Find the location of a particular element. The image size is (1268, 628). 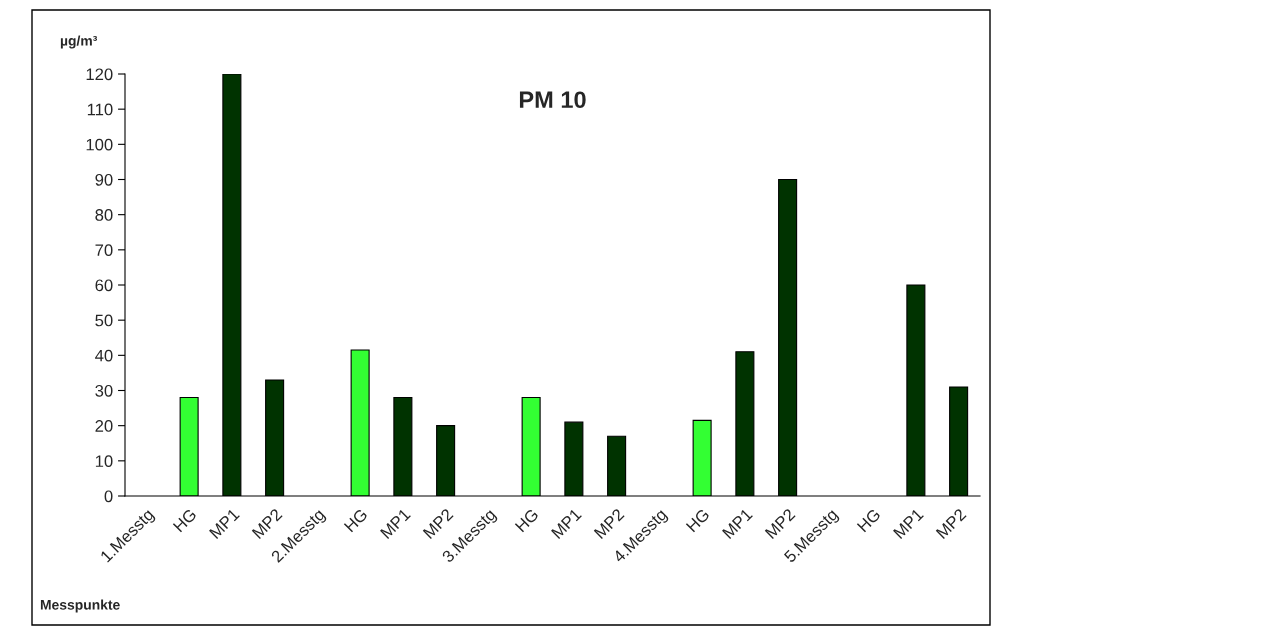

y-tick-label: 30 is located at coordinates (104, 390).